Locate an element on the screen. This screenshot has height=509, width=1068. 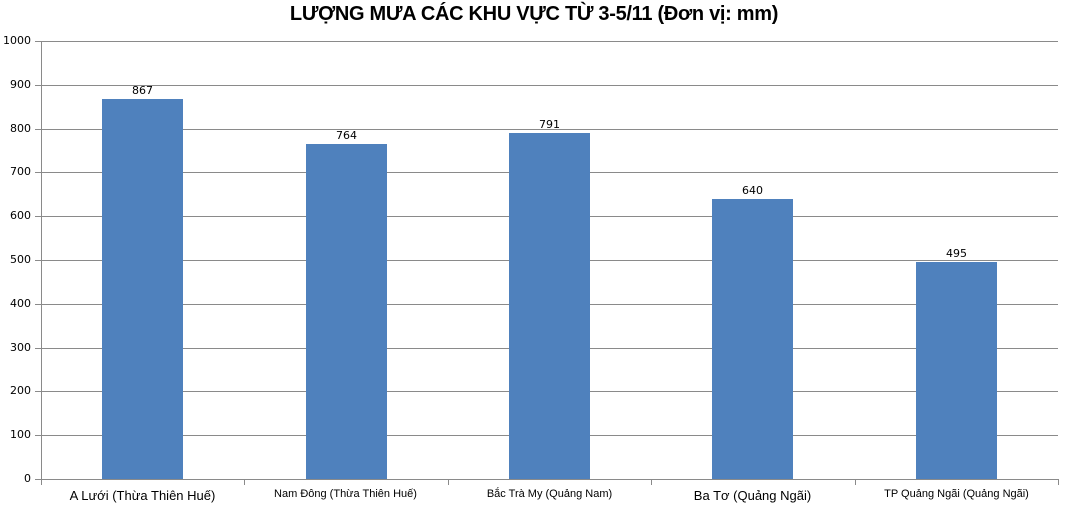
x-tick-label: TP Quảng Ngãi (Quảng Ngãi) is located at coordinates (956, 494).